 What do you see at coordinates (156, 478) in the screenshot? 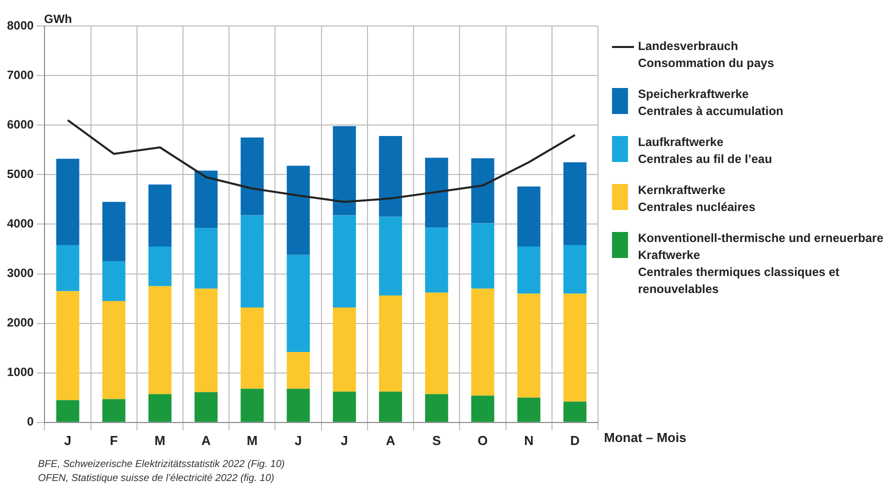
I see `text: OFEN, Statistique suisse de l’électricité 2022 (fig. 10)` at bounding box center [156, 478].